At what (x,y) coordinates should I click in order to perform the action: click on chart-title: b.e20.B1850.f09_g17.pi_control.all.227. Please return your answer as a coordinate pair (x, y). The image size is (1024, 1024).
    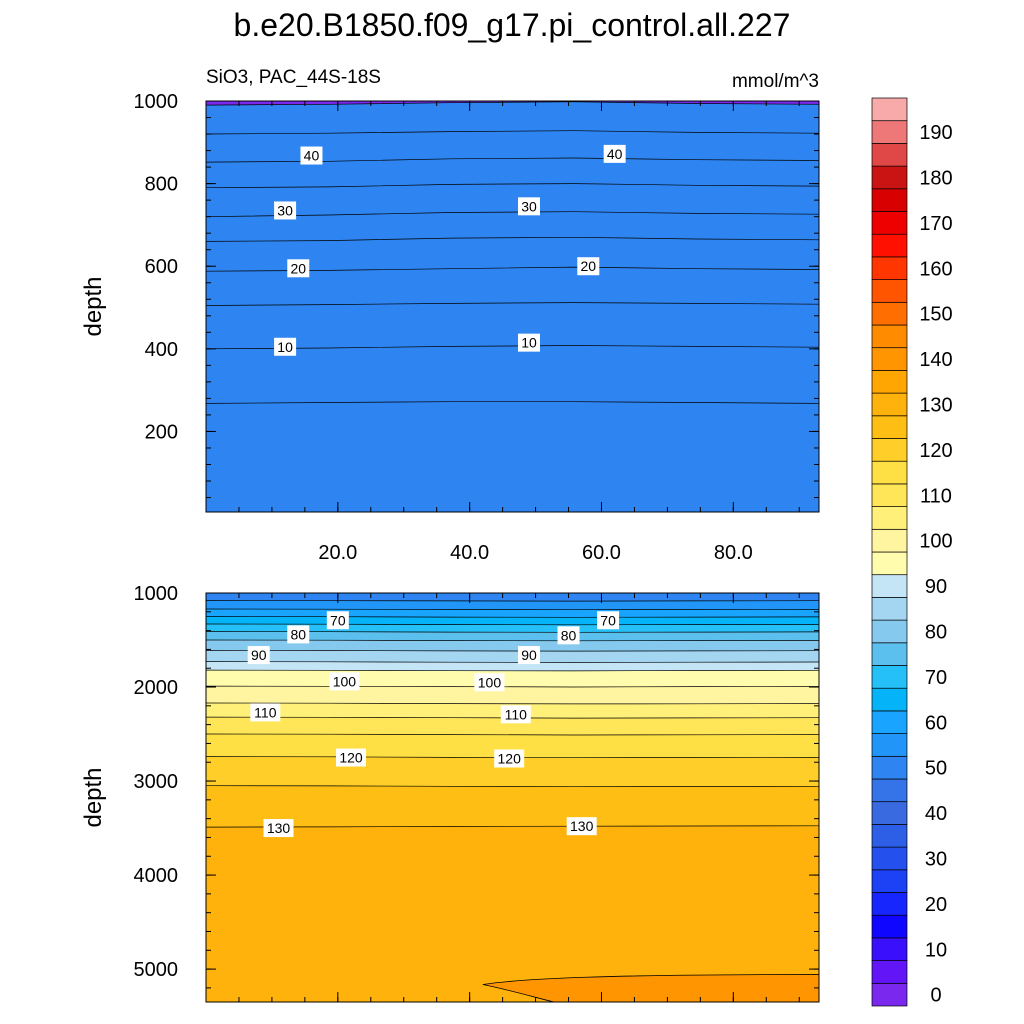
    Looking at the image, I should click on (512, 25).